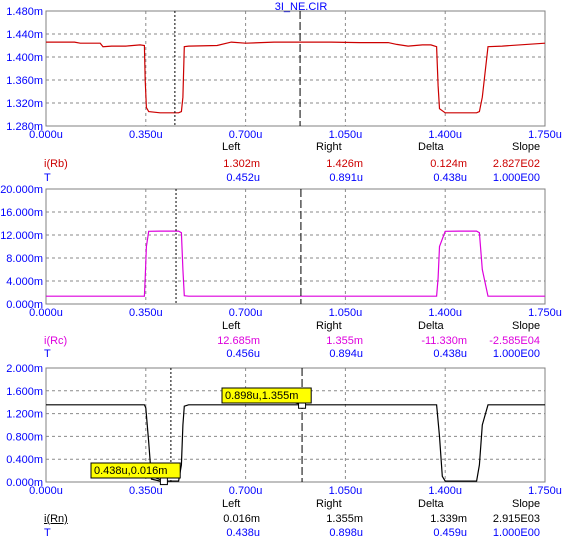 This screenshot has height=546, width=563. Describe the element at coordinates (24, 81) in the screenshot. I see `y-tick-label: 1.360m` at that location.